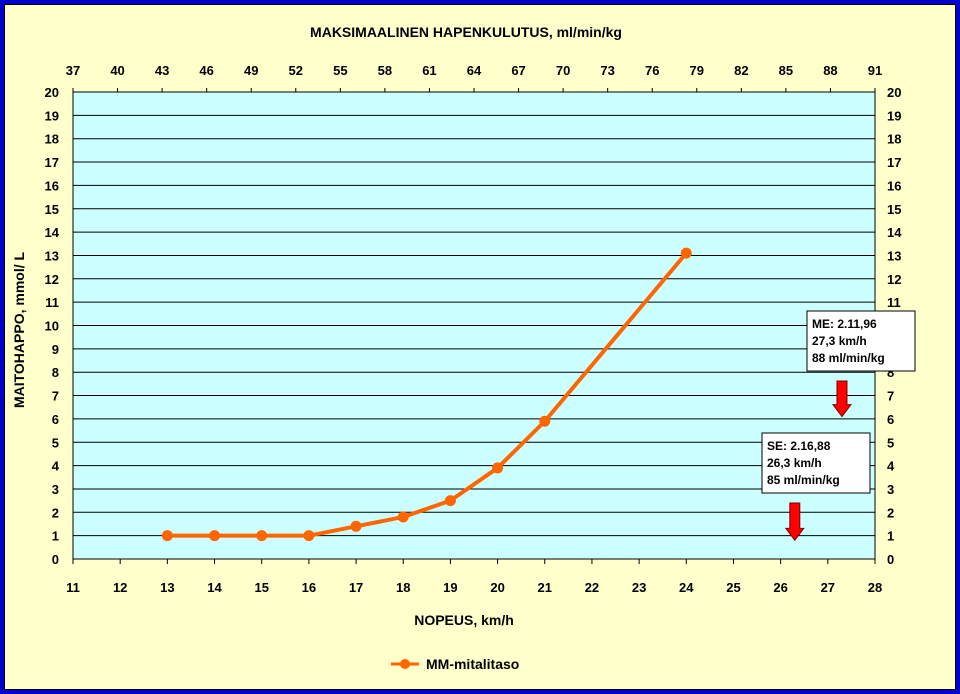  Describe the element at coordinates (890, 512) in the screenshot. I see `right-y-tick-label: 2` at that location.